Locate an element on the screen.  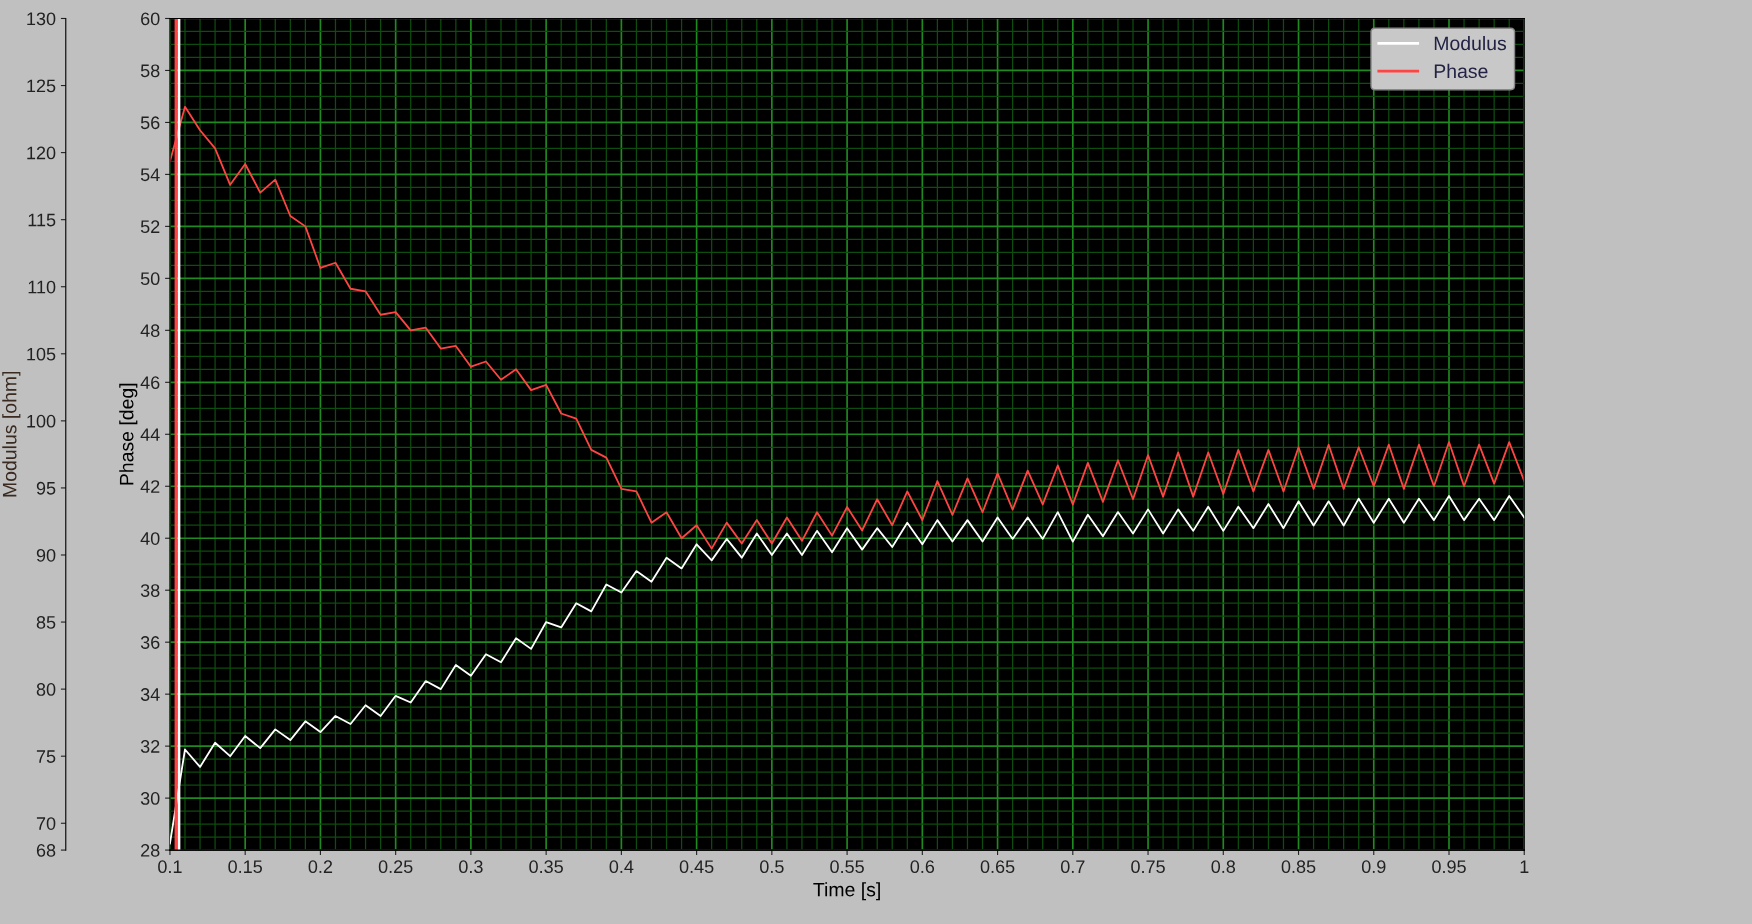
y-tick-label: 105 is located at coordinates (41, 354).